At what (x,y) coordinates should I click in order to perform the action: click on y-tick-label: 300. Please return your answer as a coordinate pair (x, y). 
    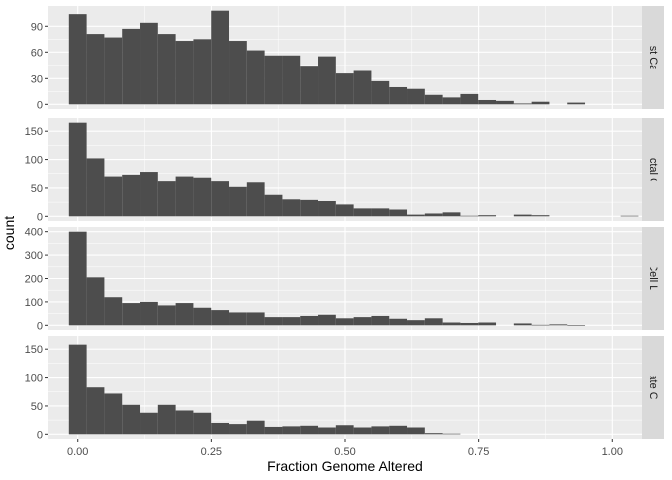
    Looking at the image, I should click on (34, 256).